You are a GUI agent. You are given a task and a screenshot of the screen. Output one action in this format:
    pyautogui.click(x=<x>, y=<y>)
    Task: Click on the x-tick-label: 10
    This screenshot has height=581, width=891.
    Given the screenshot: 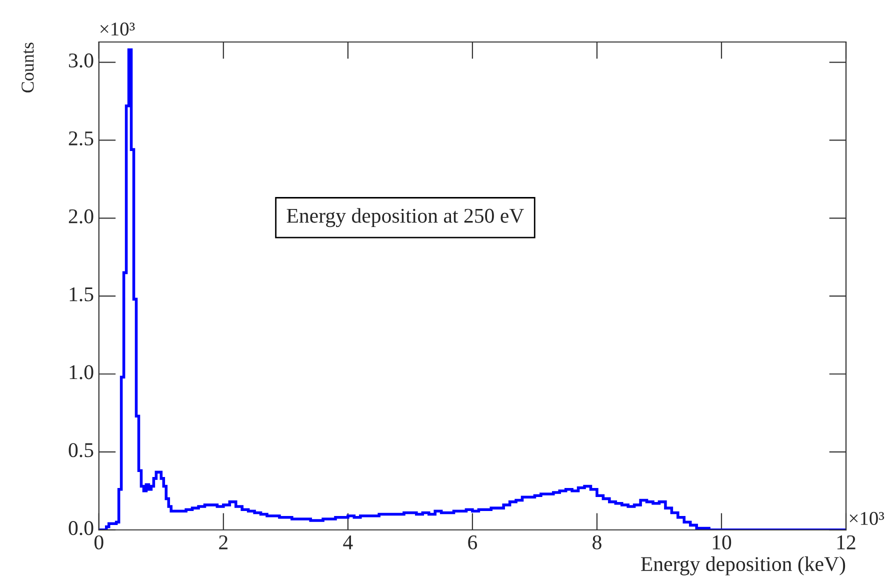 What is the action you would take?
    pyautogui.click(x=722, y=542)
    